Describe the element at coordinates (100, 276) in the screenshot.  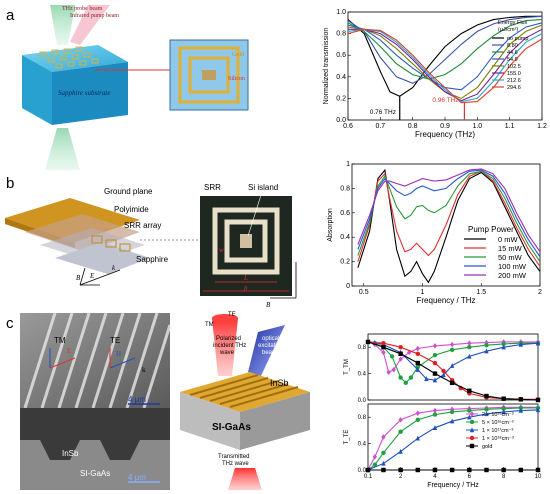
I see `field-arrows-b` at that location.